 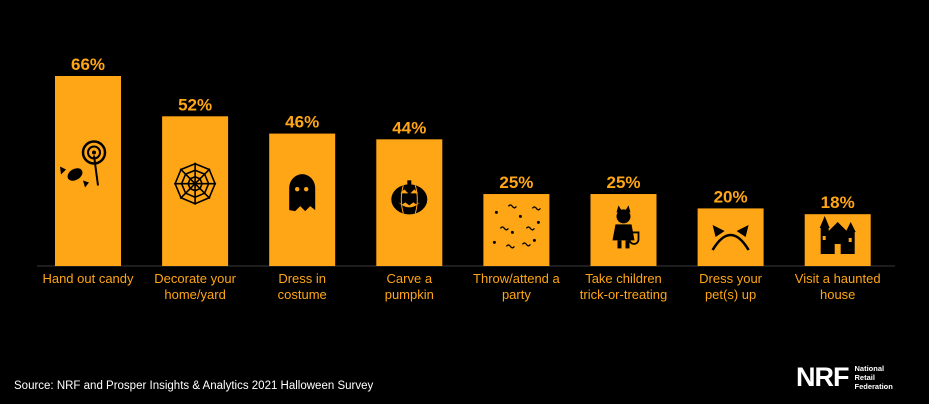 What do you see at coordinates (837, 235) in the screenshot?
I see `haunted-house-icon` at bounding box center [837, 235].